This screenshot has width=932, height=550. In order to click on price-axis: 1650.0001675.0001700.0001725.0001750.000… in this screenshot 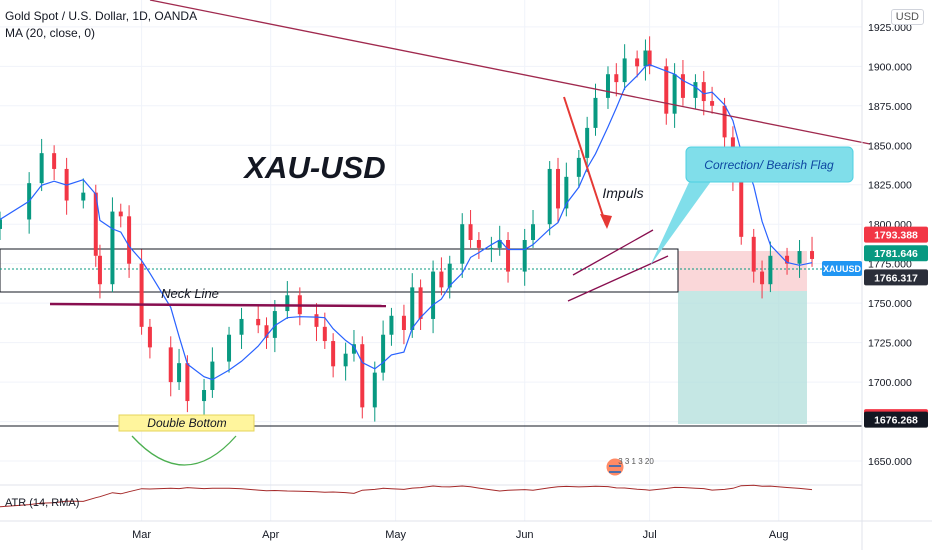, I will do `click(890, 245)`.